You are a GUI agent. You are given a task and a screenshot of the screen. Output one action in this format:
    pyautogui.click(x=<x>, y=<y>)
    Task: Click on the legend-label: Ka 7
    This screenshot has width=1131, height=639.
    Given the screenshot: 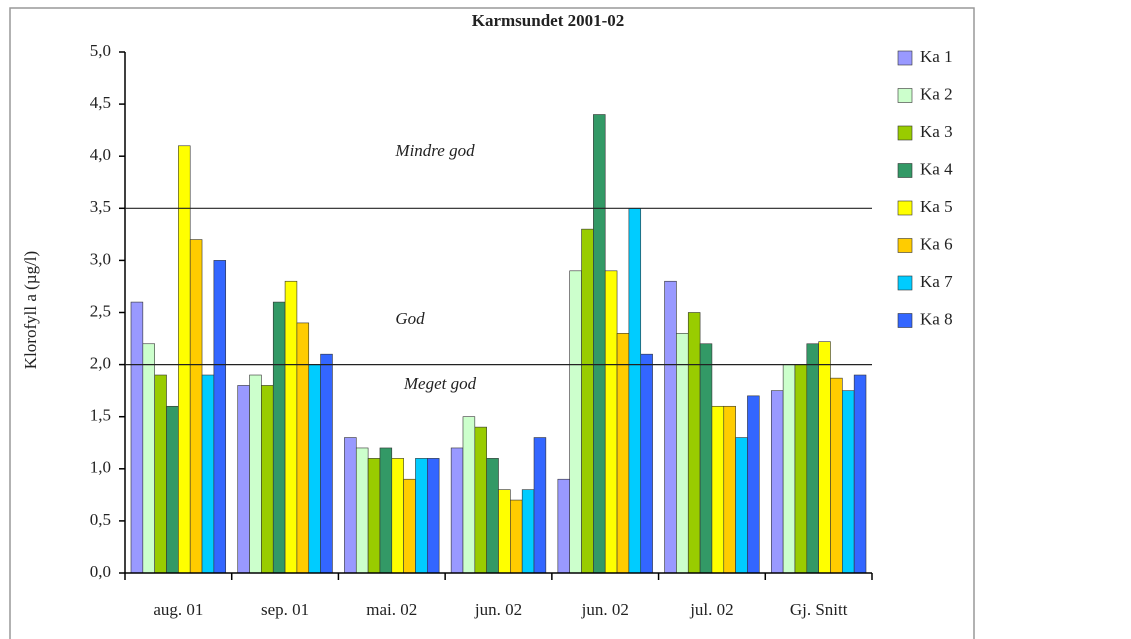 What is the action you would take?
    pyautogui.click(x=936, y=281)
    